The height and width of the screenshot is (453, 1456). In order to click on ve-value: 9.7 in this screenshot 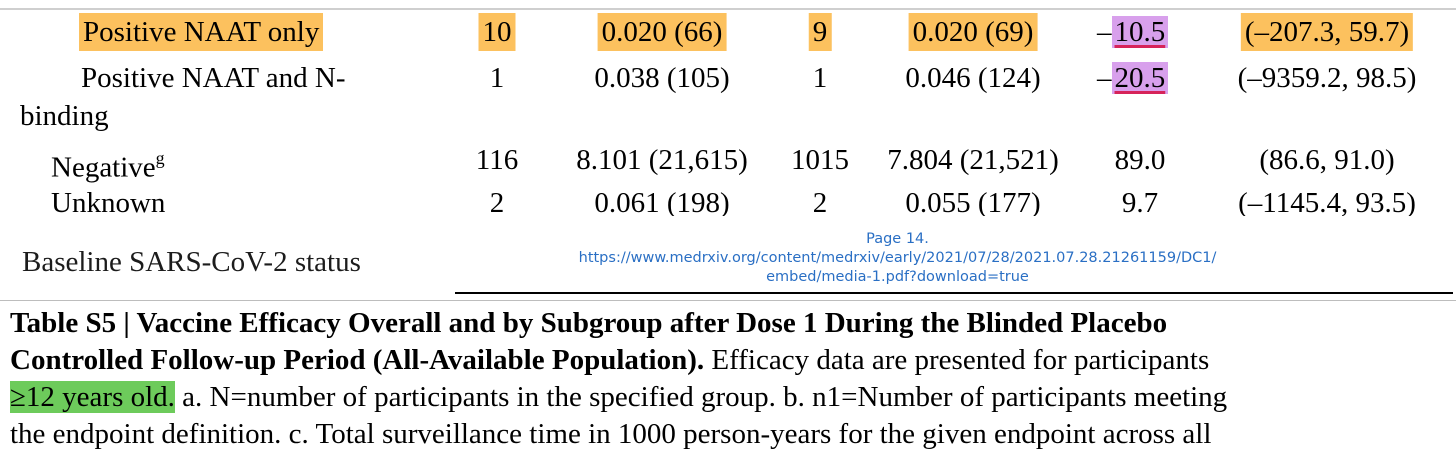, I will do `click(1140, 203)`.